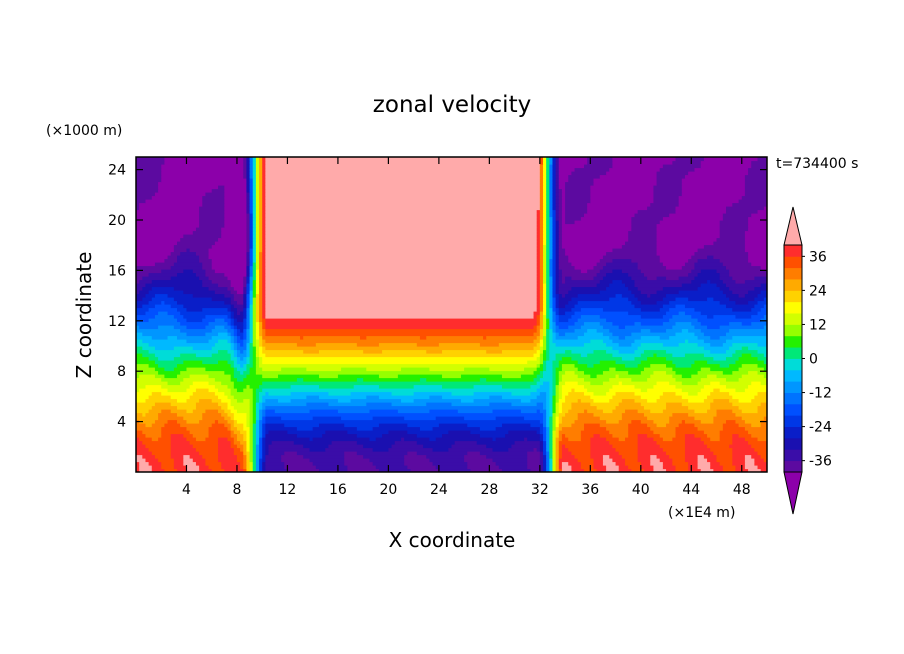 Image resolution: width=904 pixels, height=654 pixels. I want to click on x-tick-label: 48, so click(742, 490).